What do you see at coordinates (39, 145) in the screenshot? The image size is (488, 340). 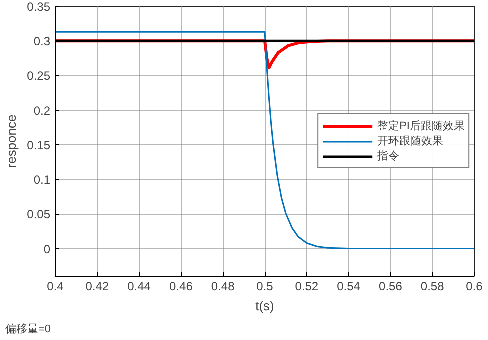 I see `y-tick-label: 0.15` at bounding box center [39, 145].